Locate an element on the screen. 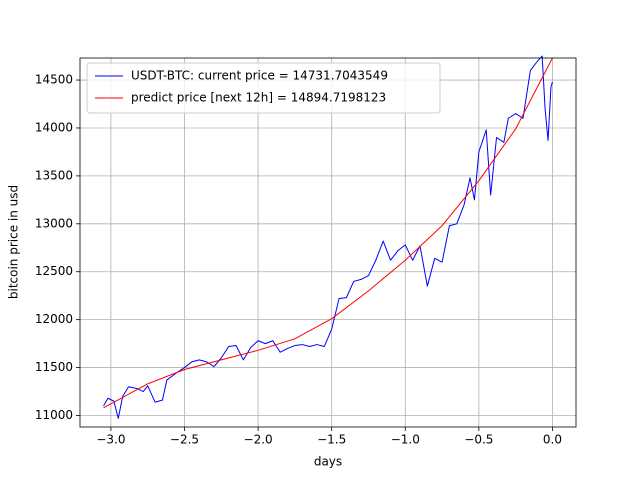  y-tick-label: 11000 is located at coordinates (54, 415).